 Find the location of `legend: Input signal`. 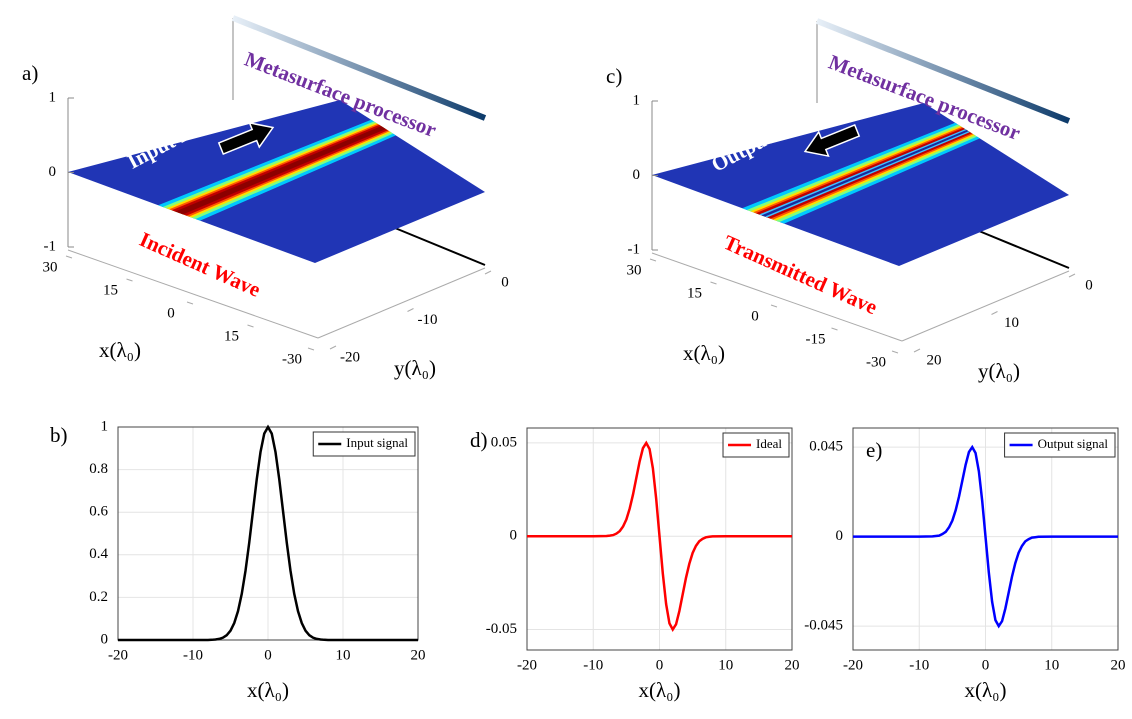

legend: Input signal is located at coordinates (364, 444).